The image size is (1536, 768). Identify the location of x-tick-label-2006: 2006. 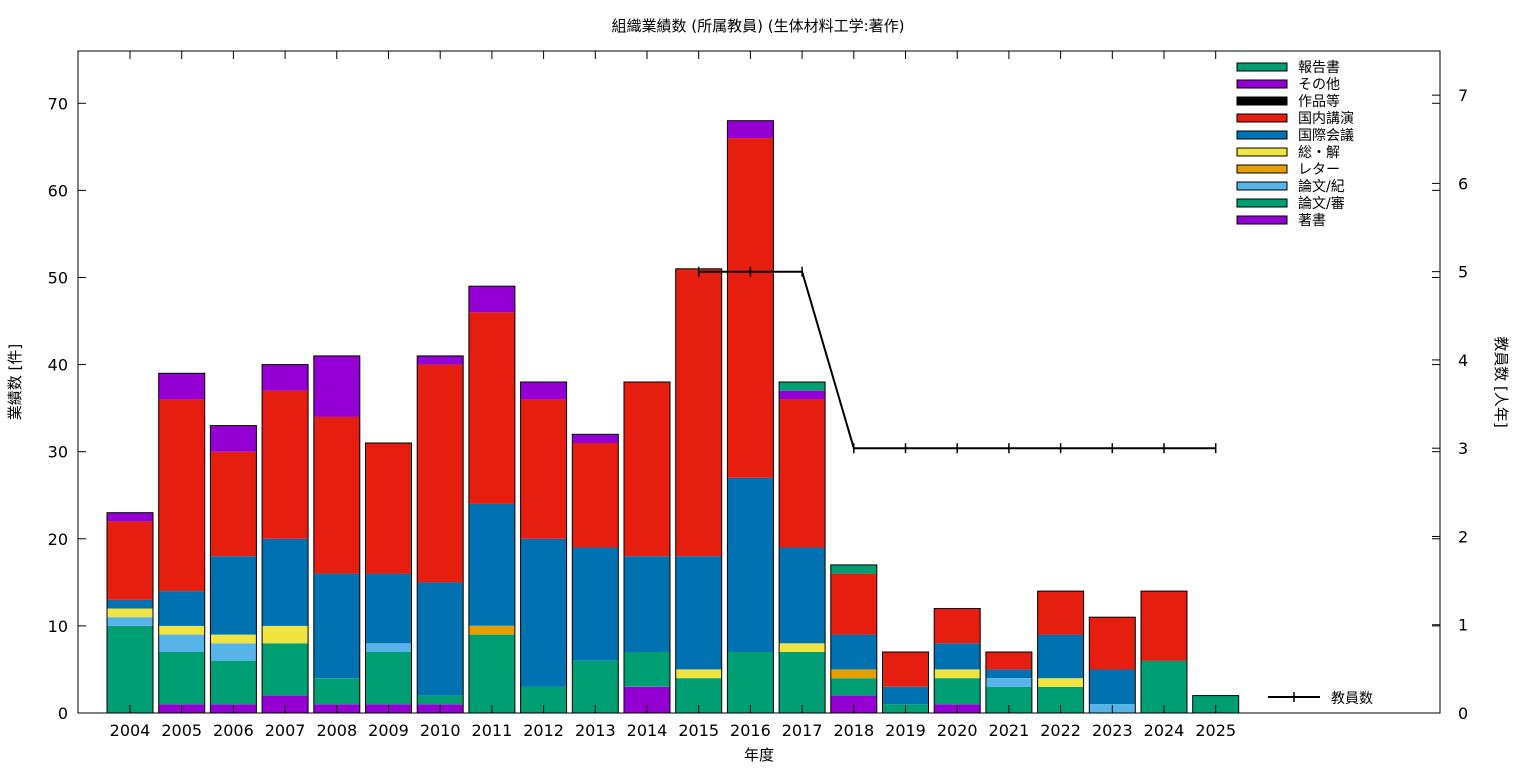
(233, 730).